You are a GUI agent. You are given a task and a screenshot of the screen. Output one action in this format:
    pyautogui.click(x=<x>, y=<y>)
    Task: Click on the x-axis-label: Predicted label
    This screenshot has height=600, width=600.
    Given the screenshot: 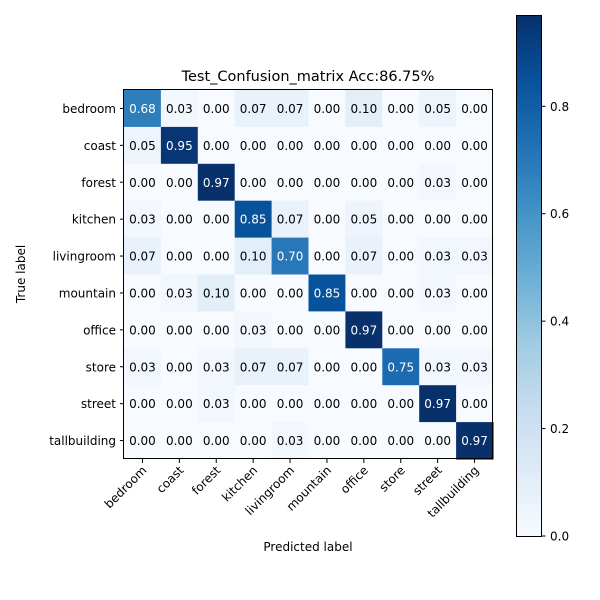 What is the action you would take?
    pyautogui.click(x=307, y=547)
    